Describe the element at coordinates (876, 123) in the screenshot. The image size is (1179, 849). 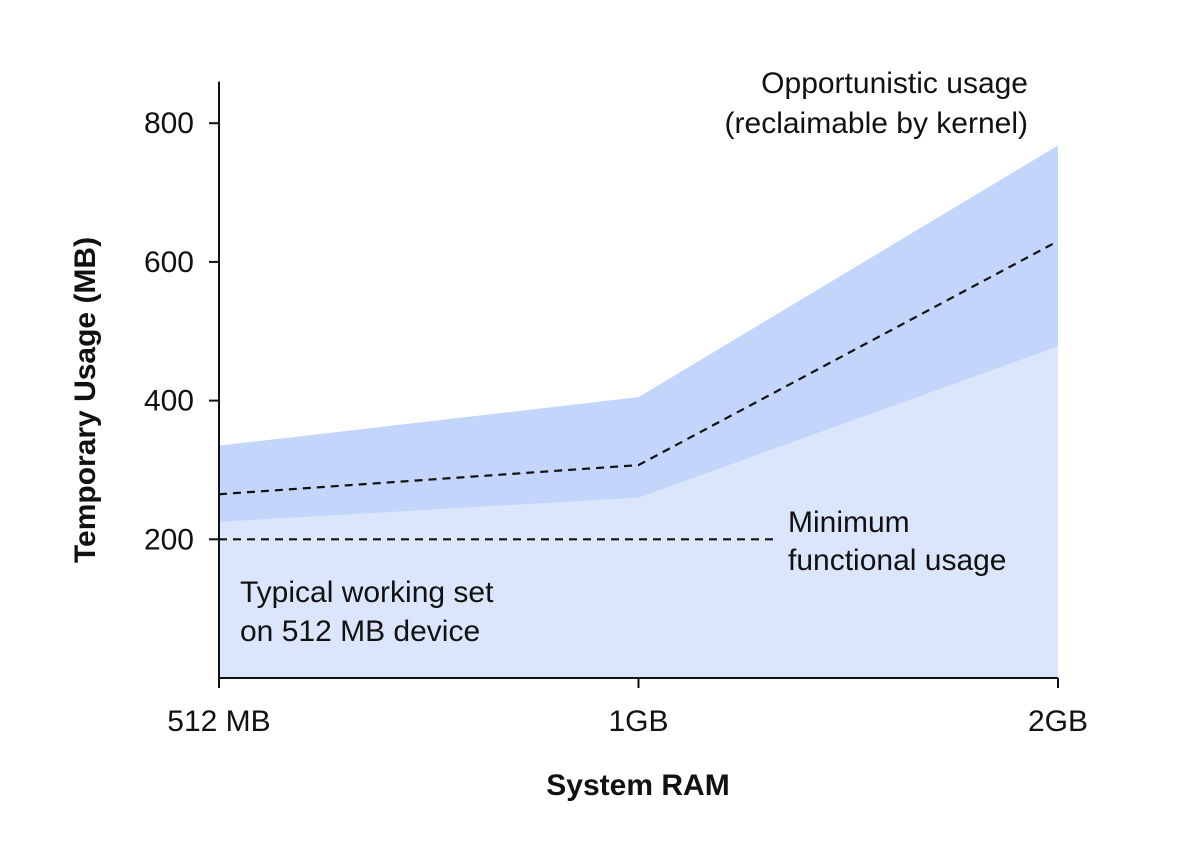
I see `opportunistic-label-line-2: (reclaimable by kernel)` at that location.